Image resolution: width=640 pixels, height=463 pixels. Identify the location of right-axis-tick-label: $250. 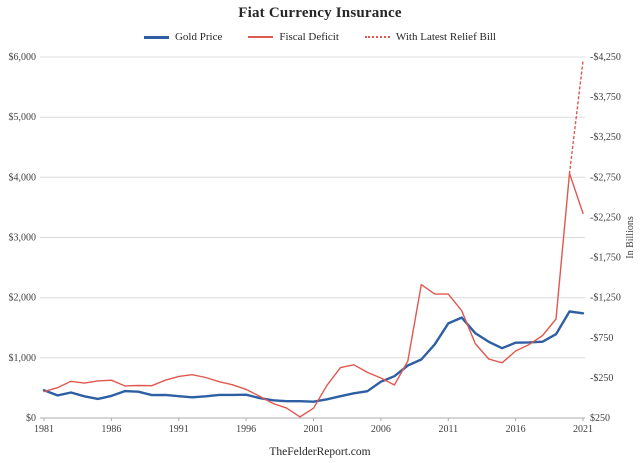
(600, 418).